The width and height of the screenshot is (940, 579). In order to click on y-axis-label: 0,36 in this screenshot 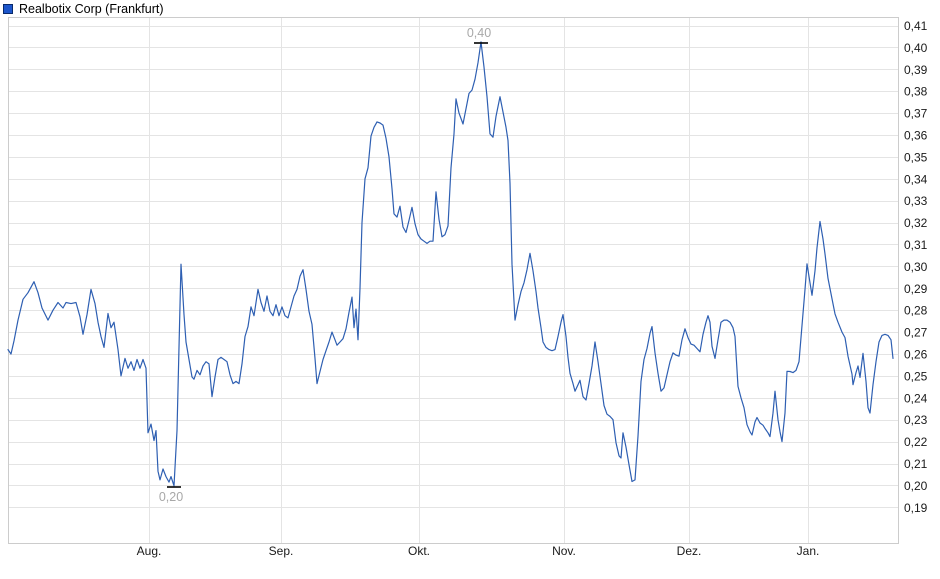, I will do `click(916, 136)`.